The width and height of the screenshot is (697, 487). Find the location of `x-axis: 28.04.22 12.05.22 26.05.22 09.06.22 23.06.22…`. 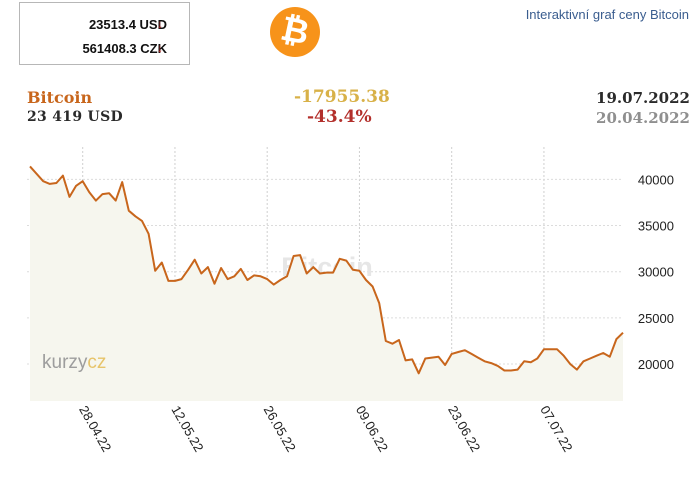

x-axis: 28.04.22 12.05.22 26.05.22 09.06.22 23.06.22… is located at coordinates (326, 428).